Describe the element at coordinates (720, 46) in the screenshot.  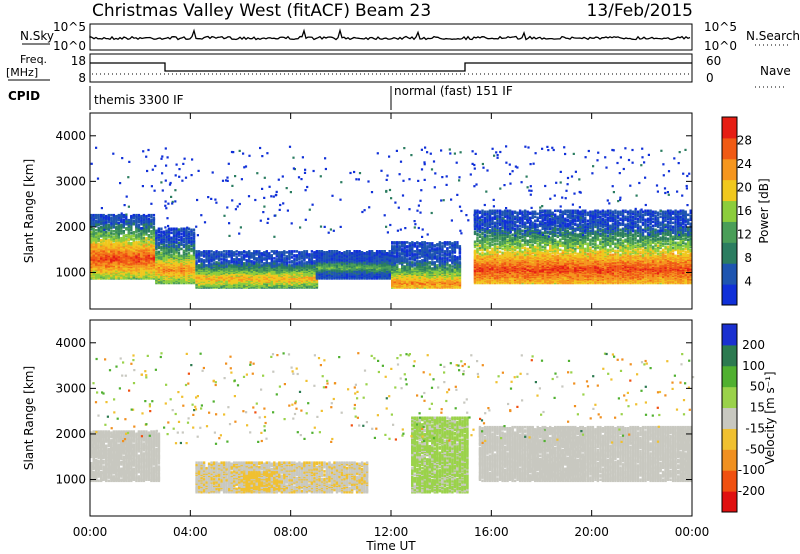
I see `nsearch-tick-low: 10^0` at that location.